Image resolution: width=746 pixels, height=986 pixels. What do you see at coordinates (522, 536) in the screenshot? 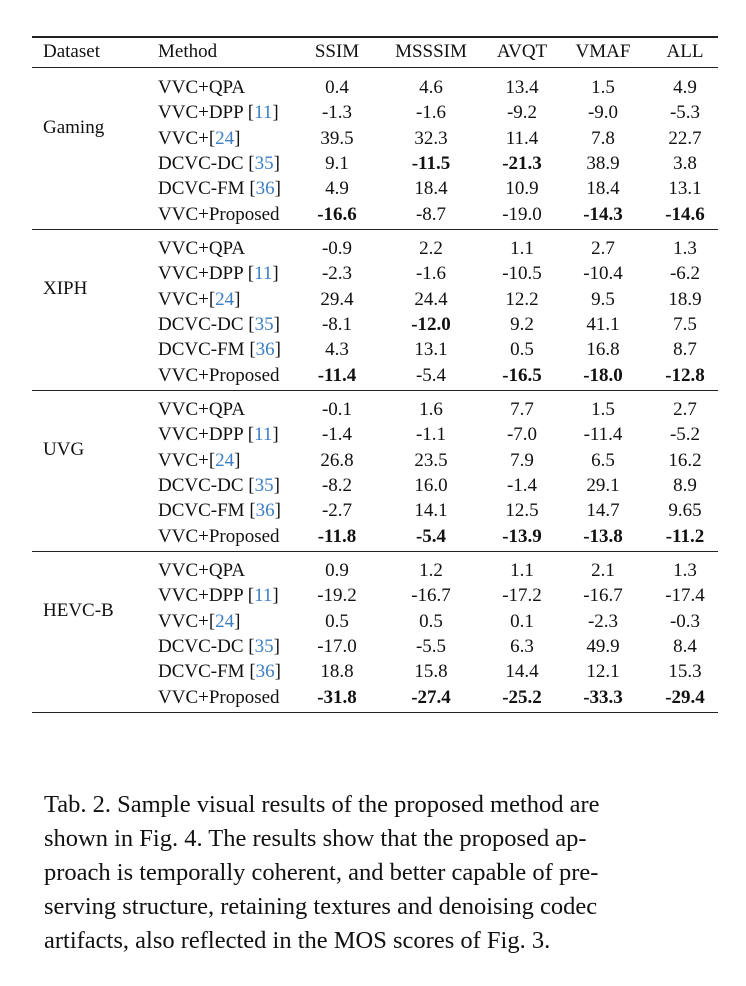
I see `value-cell: -13.9` at bounding box center [522, 536].